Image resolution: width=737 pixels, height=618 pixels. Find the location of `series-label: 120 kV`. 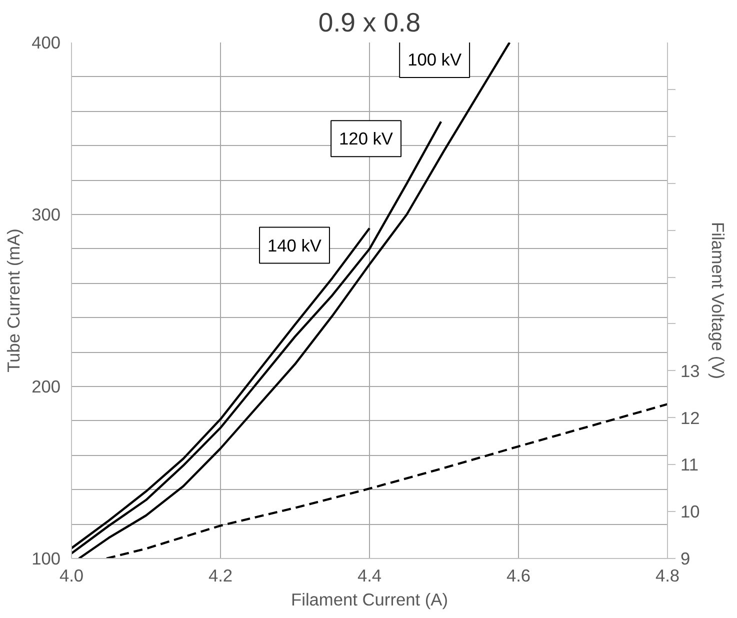

series-label: 120 kV is located at coordinates (366, 138).